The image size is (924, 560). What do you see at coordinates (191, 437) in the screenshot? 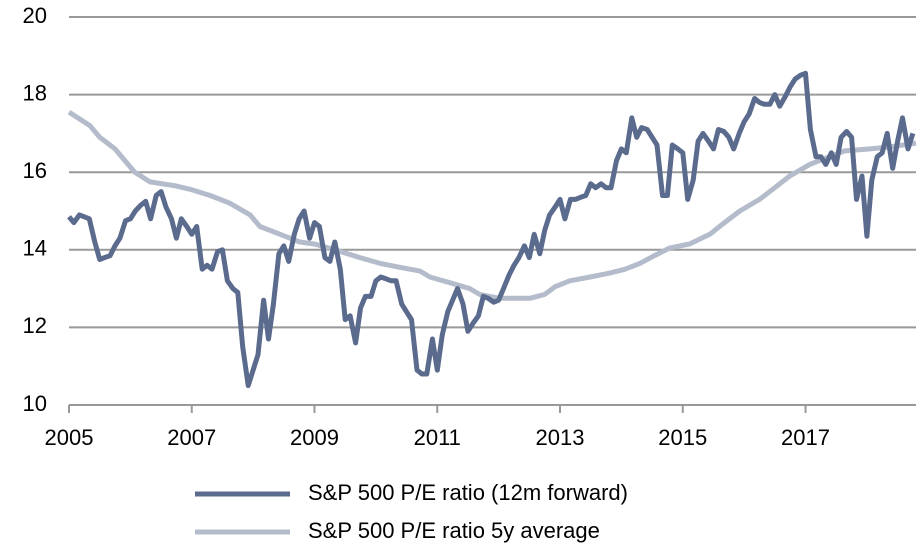
I see `x-tick-label: 2007` at bounding box center [191, 437].